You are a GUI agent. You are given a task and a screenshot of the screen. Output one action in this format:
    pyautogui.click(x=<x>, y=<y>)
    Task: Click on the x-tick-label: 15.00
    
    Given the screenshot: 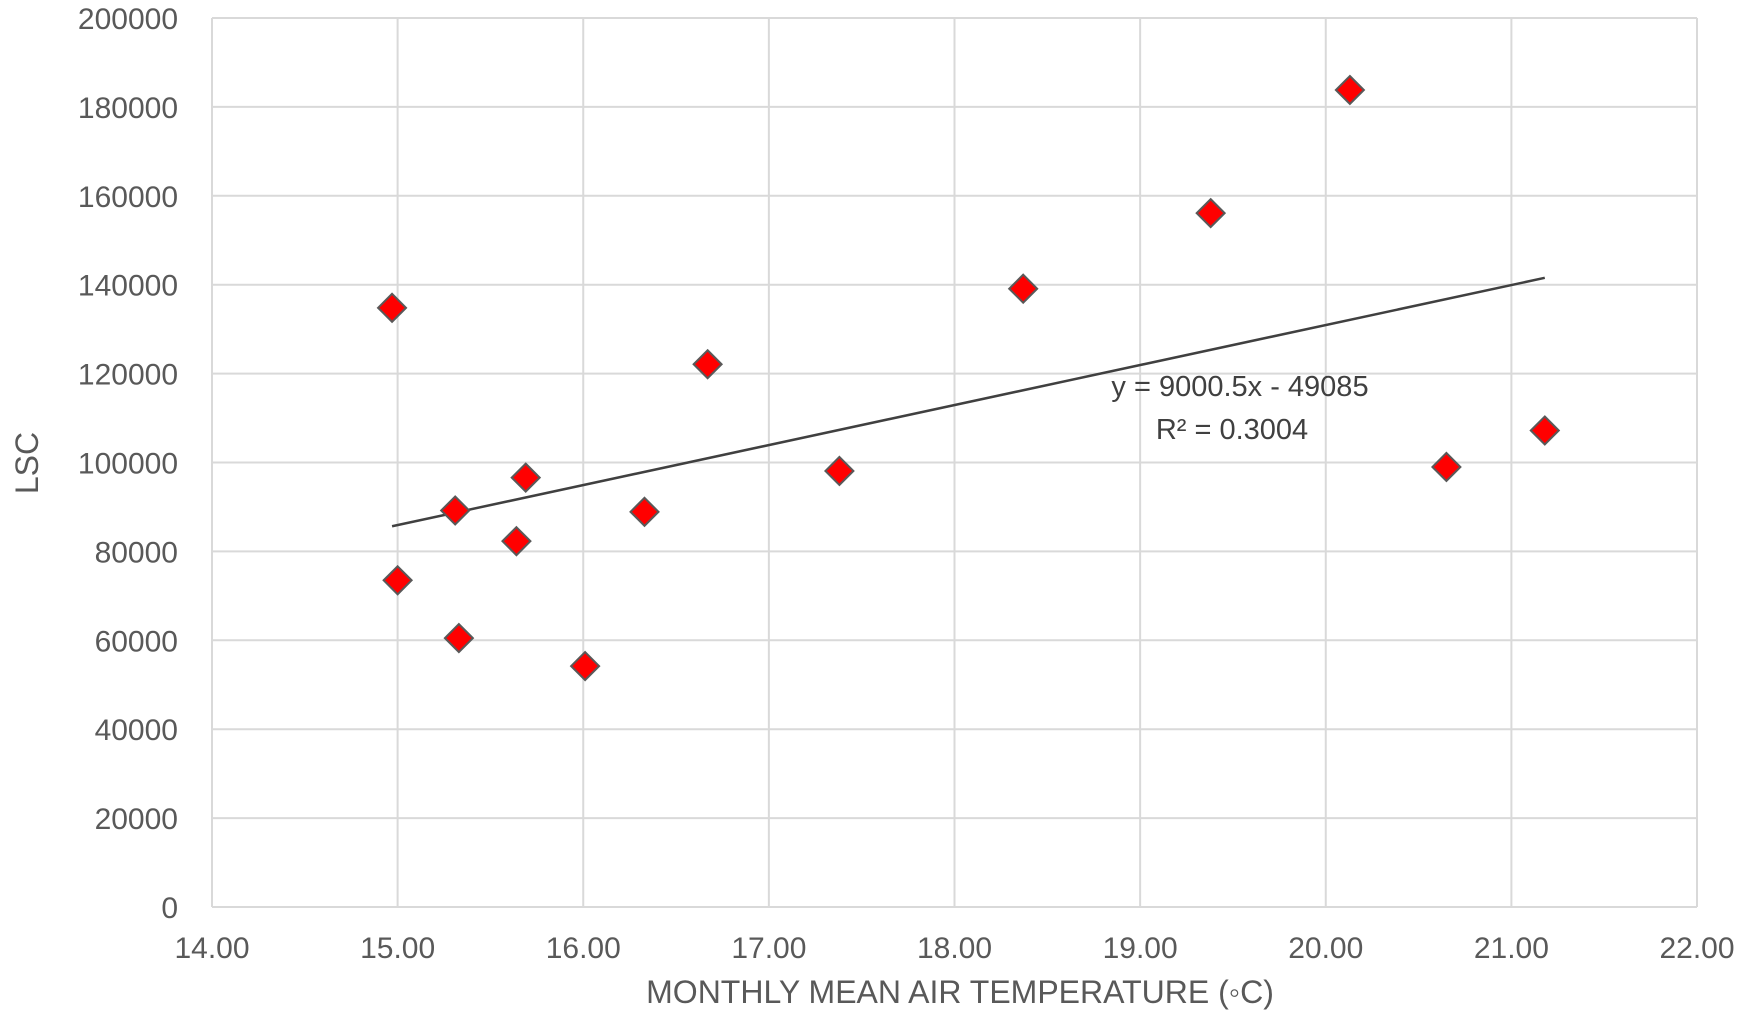 What is the action you would take?
    pyautogui.click(x=397, y=948)
    